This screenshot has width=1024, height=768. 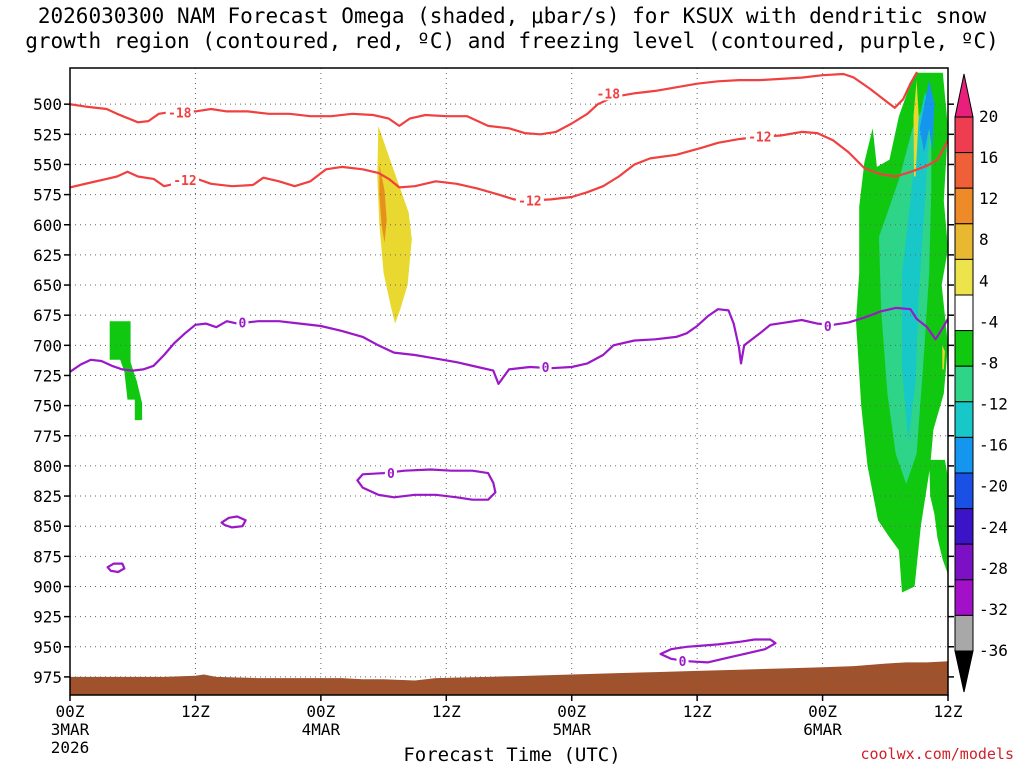 I want to click on contour-label: -18, so click(x=609, y=94).